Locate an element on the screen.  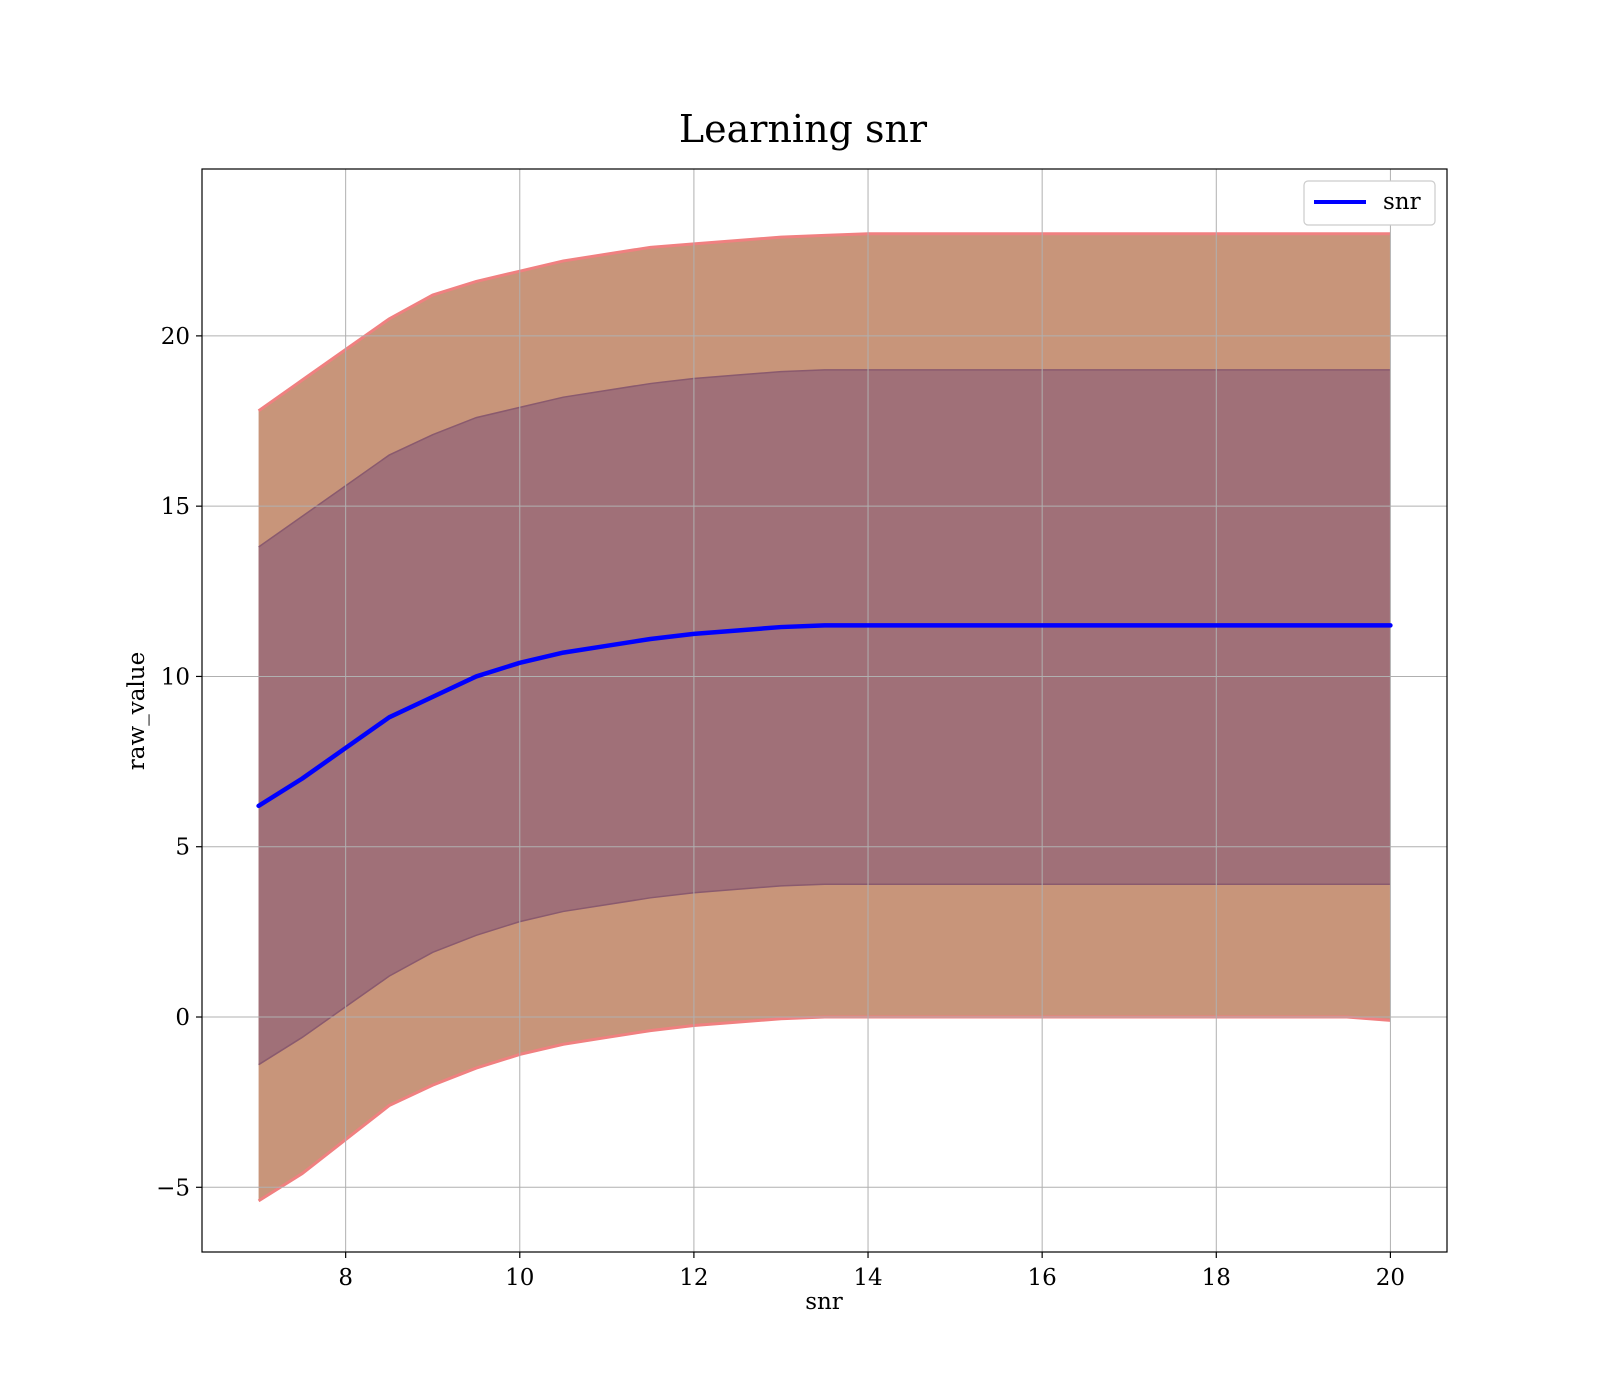
chart-title: Learning snr is located at coordinates (803, 129).